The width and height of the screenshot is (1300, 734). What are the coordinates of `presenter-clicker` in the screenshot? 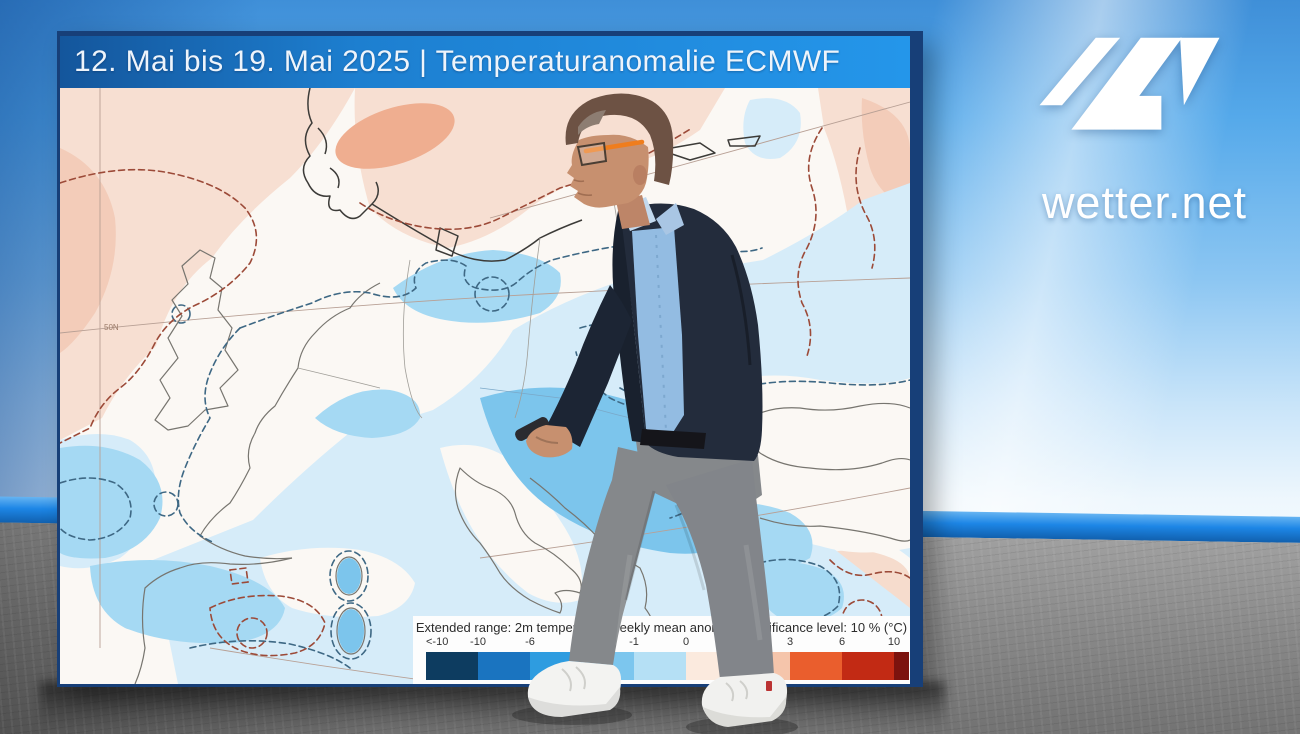 It's located at (532, 429).